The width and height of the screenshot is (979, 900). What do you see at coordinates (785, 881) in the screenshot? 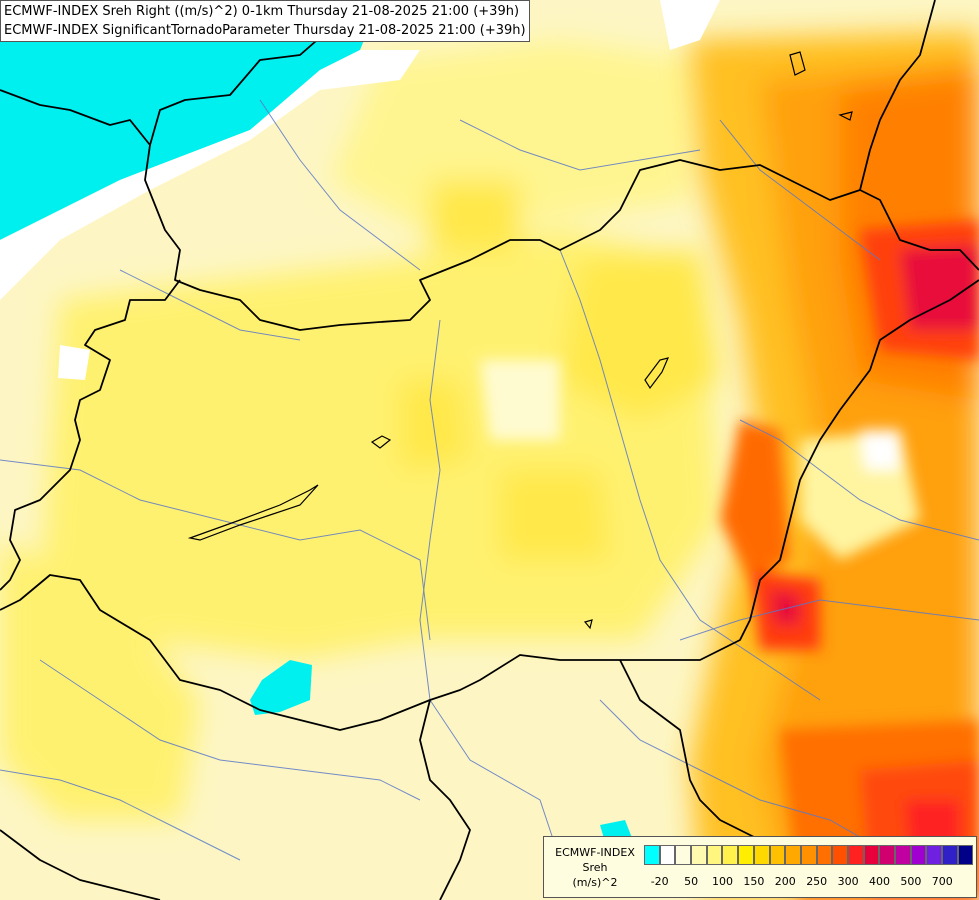
I see `legend-tick-label: 200` at bounding box center [785, 881].